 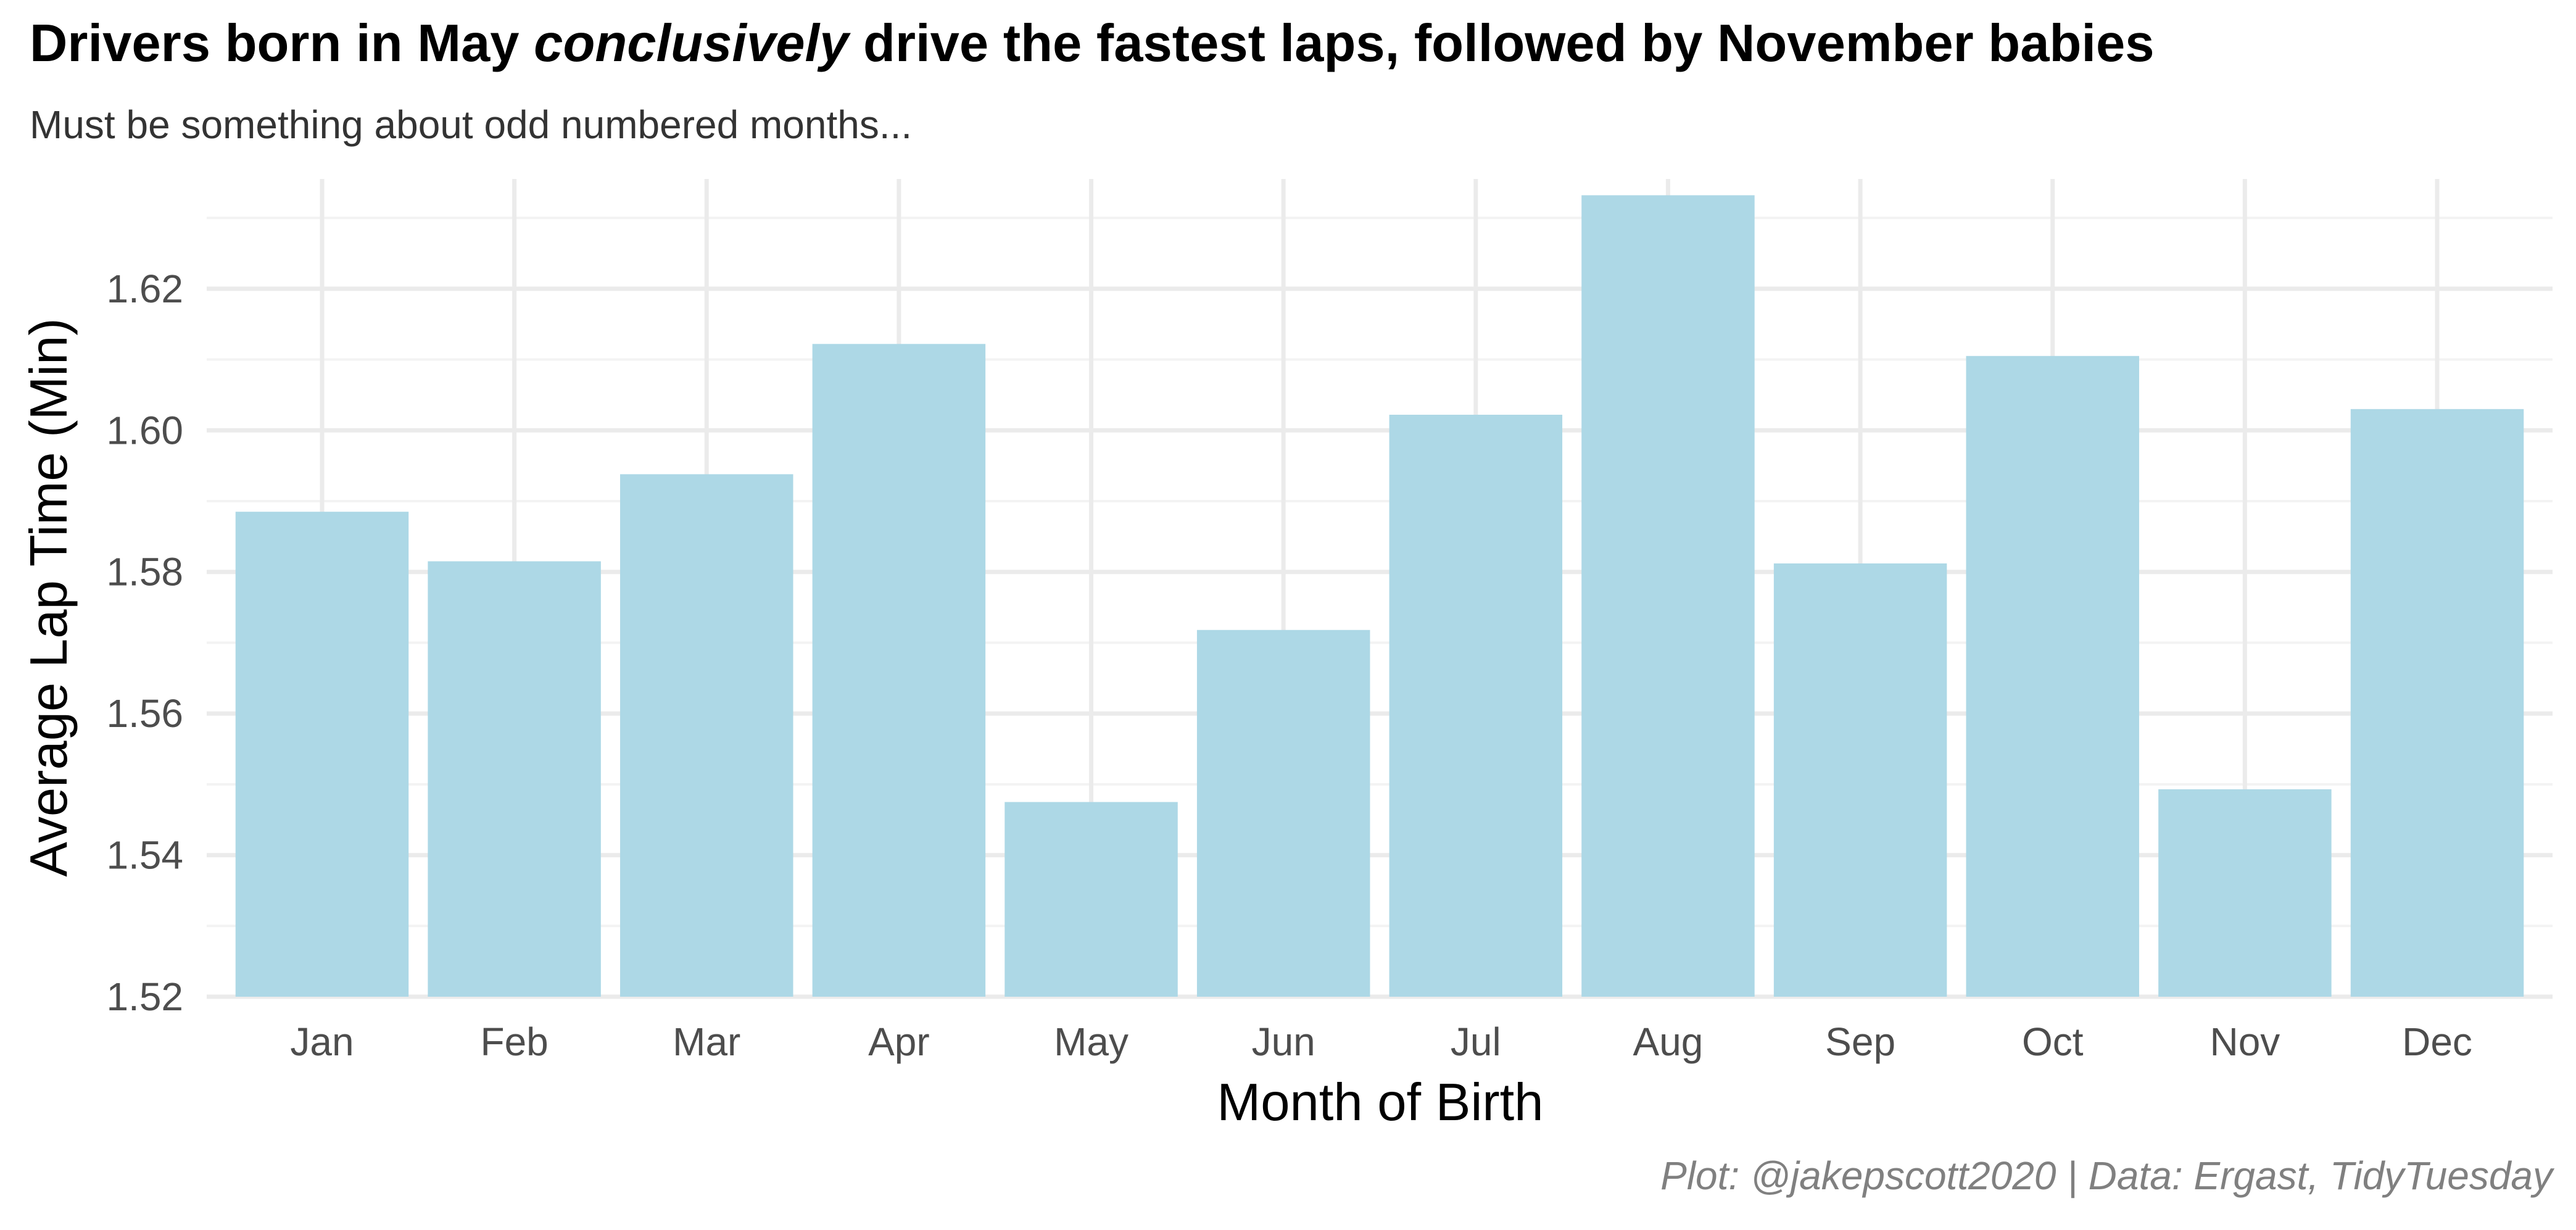 I want to click on x-tick-label: Oct, so click(x=2053, y=1042).